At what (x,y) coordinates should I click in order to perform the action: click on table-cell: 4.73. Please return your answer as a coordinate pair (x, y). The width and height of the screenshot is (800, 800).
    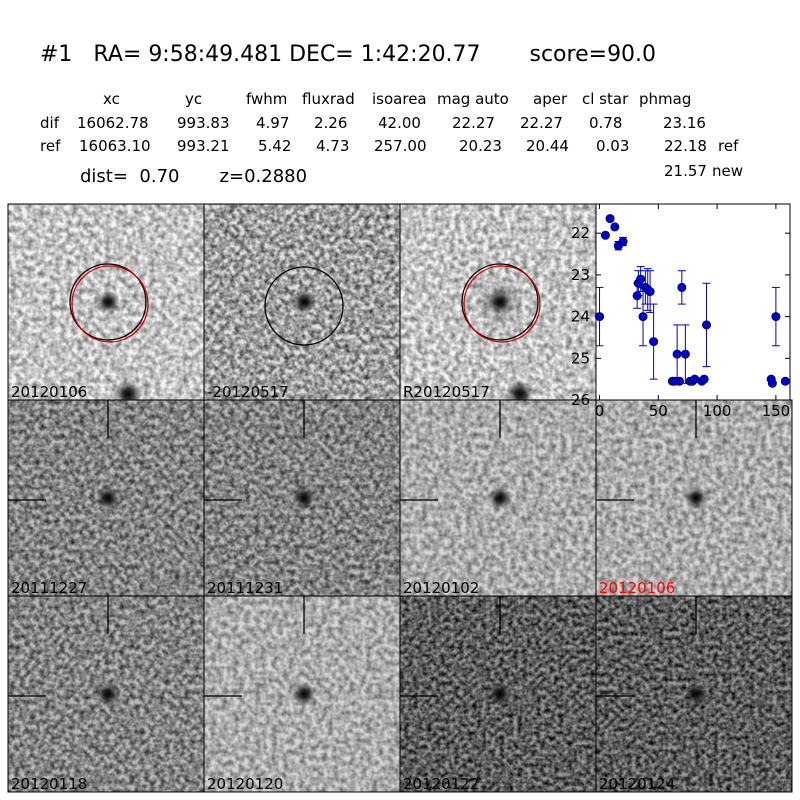
    Looking at the image, I should click on (333, 146).